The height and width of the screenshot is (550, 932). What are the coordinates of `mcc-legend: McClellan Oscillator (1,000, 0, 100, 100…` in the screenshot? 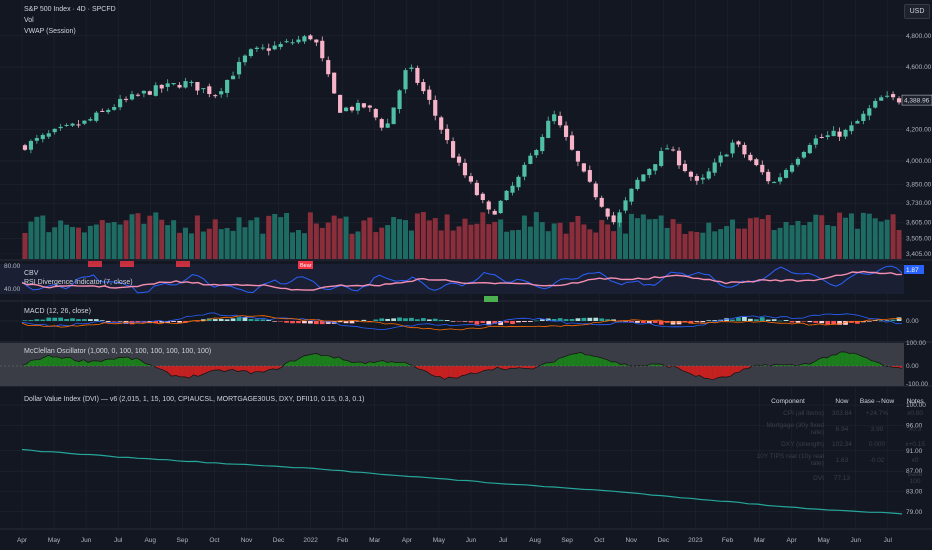 It's located at (118, 351).